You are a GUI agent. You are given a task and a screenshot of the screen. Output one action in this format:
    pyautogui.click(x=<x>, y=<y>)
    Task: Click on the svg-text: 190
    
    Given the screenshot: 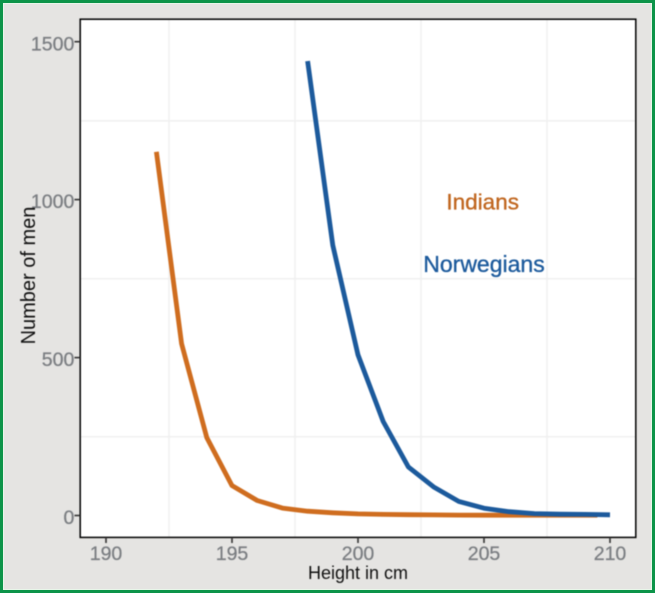 What is the action you would take?
    pyautogui.click(x=106, y=554)
    